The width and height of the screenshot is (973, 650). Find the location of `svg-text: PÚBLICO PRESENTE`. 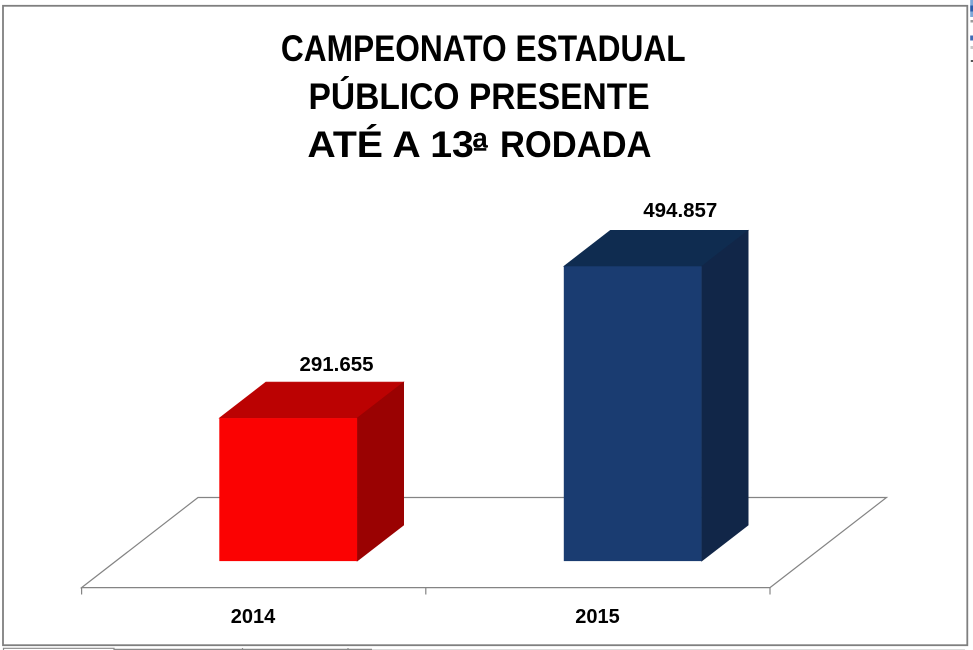

svg-text: PÚBLICO PRESENTE is located at coordinates (479, 96).